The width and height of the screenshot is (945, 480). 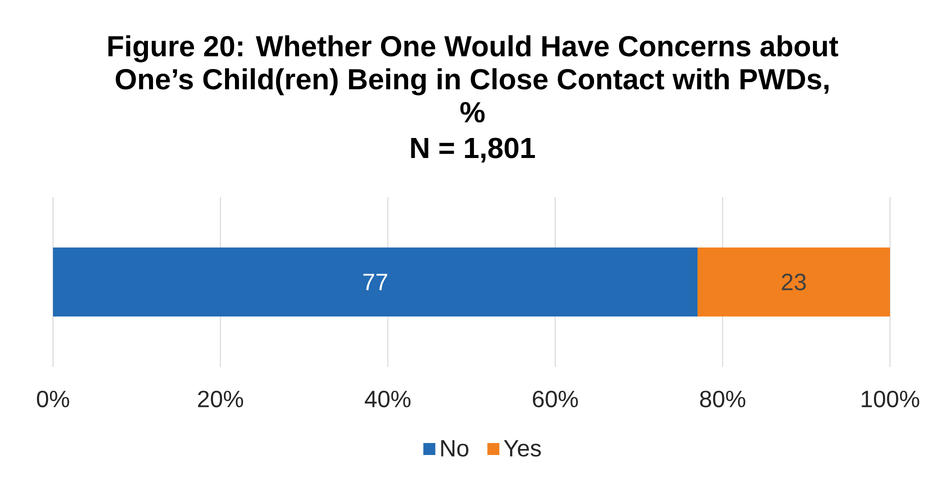 I want to click on x-tick-label: 100%, so click(x=891, y=399).